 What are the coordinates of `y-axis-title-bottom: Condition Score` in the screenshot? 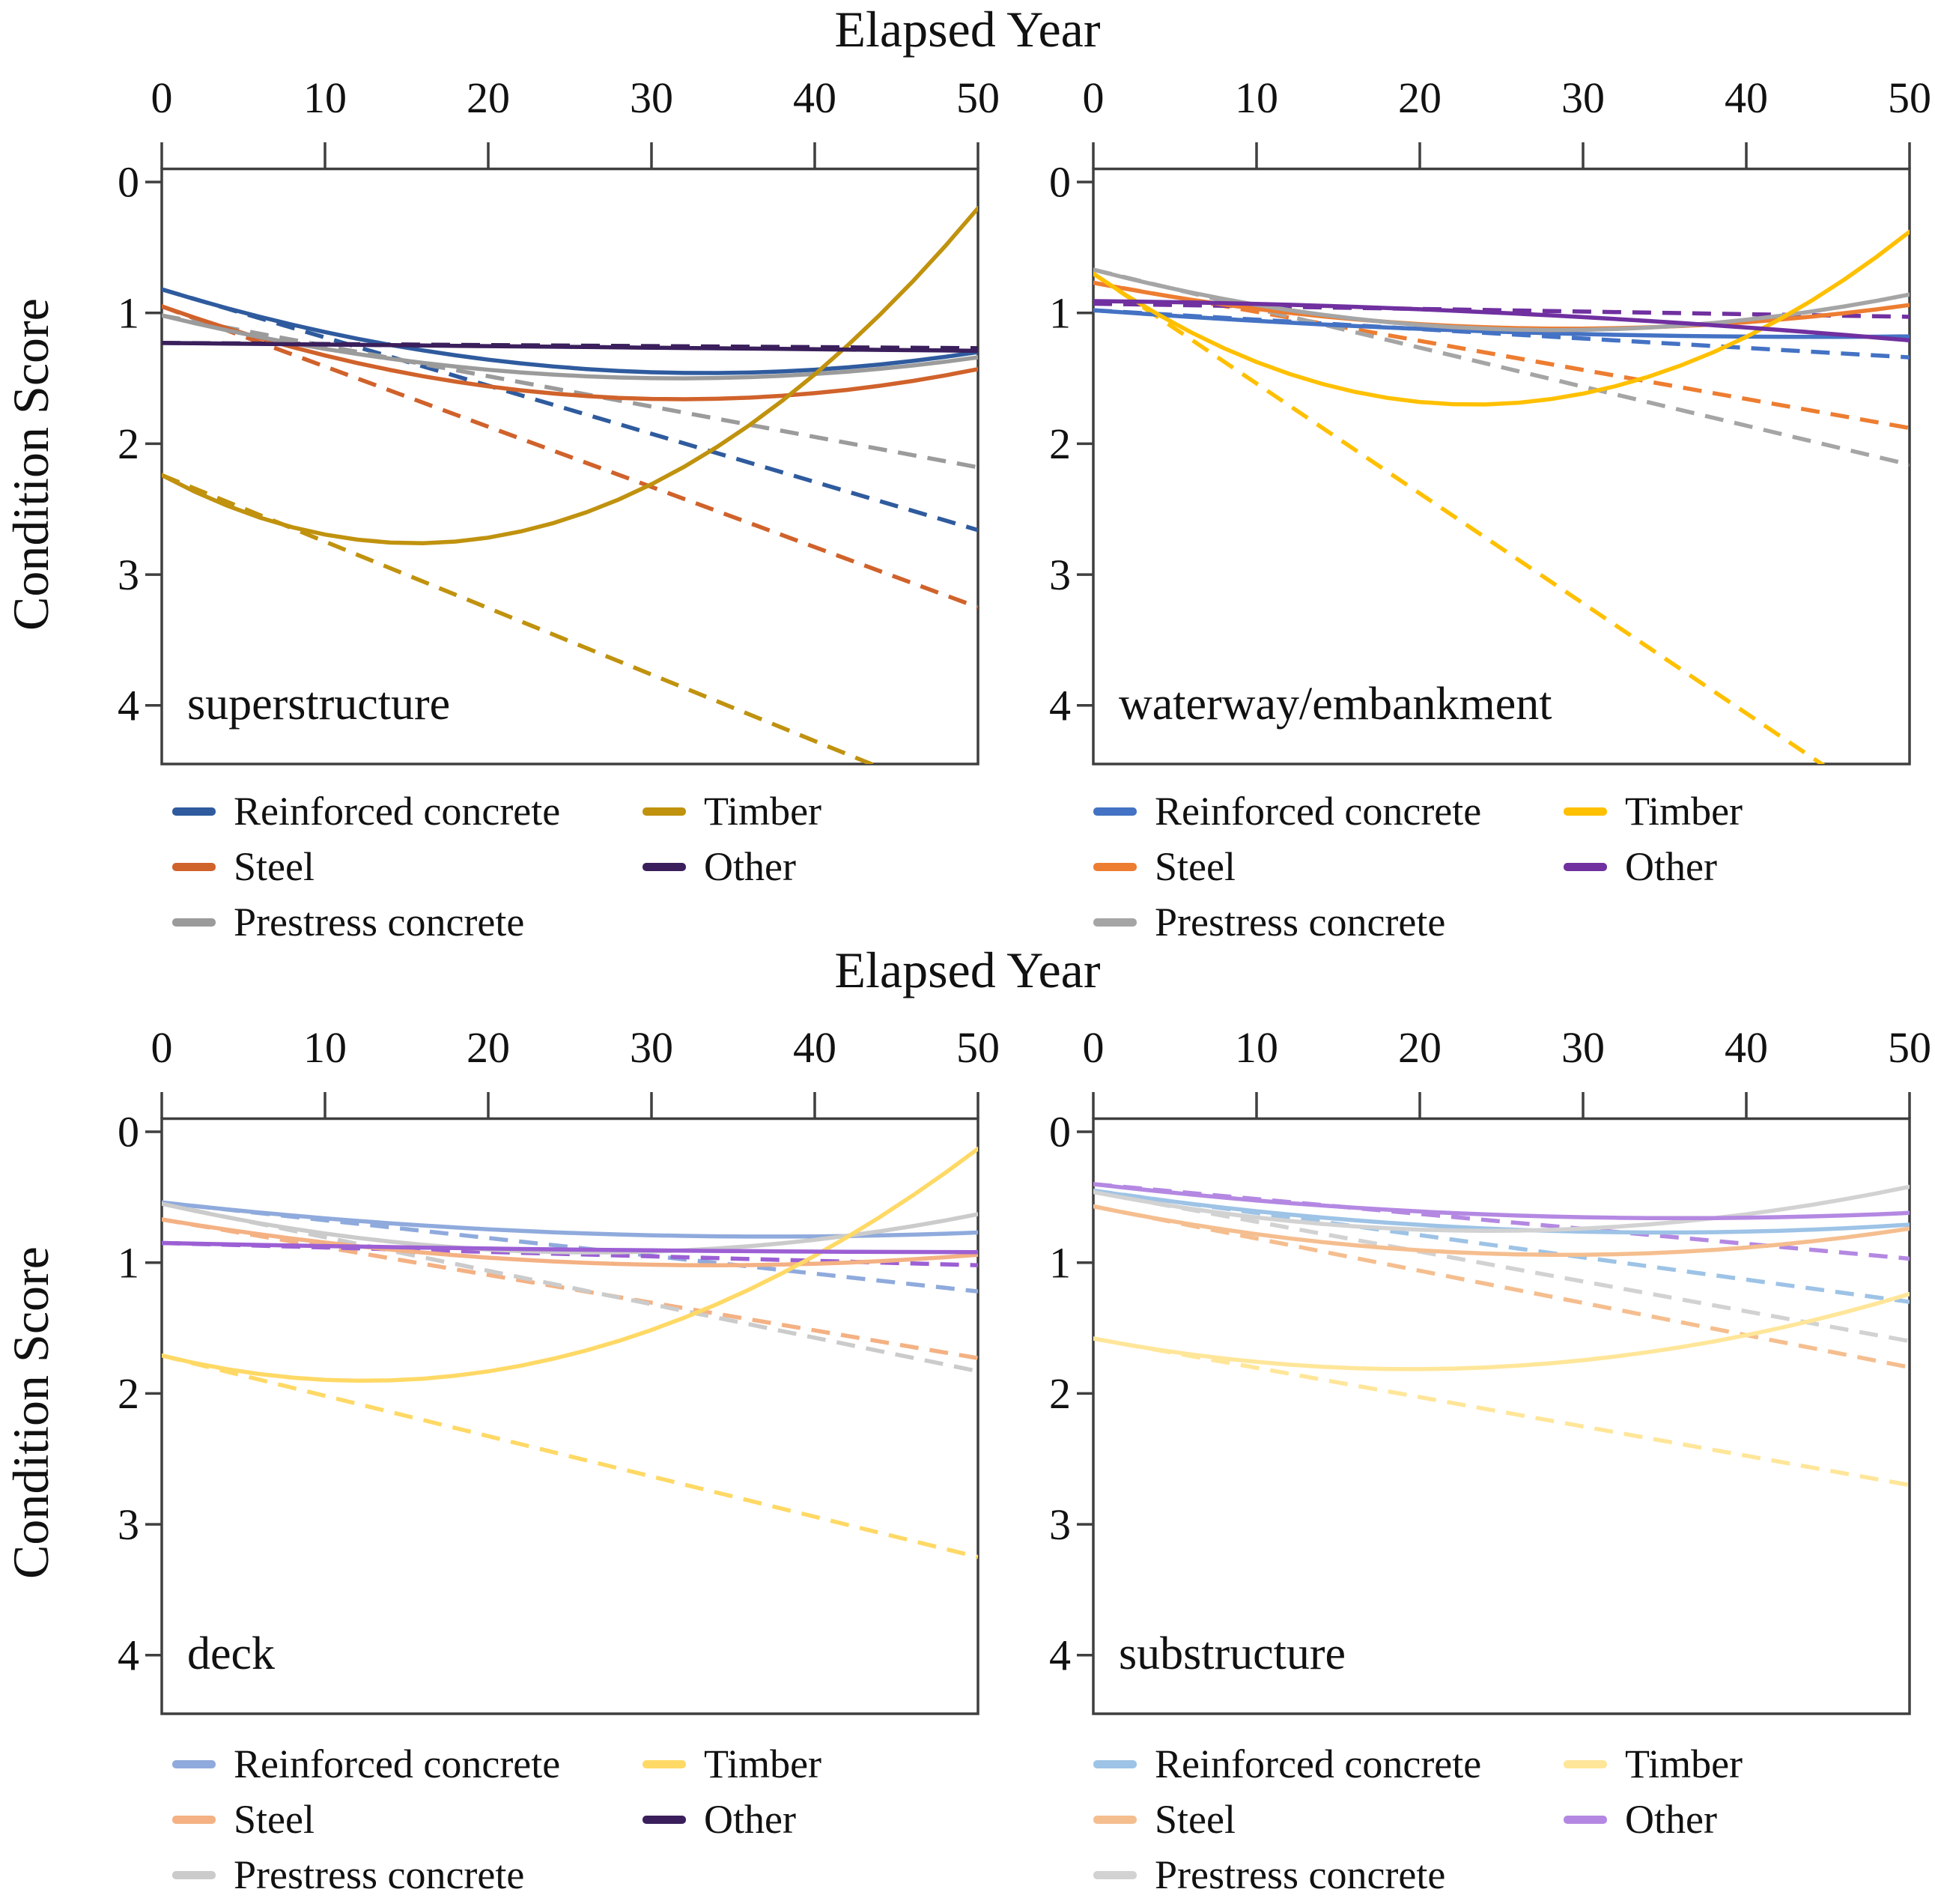 It's located at (30, 1412).